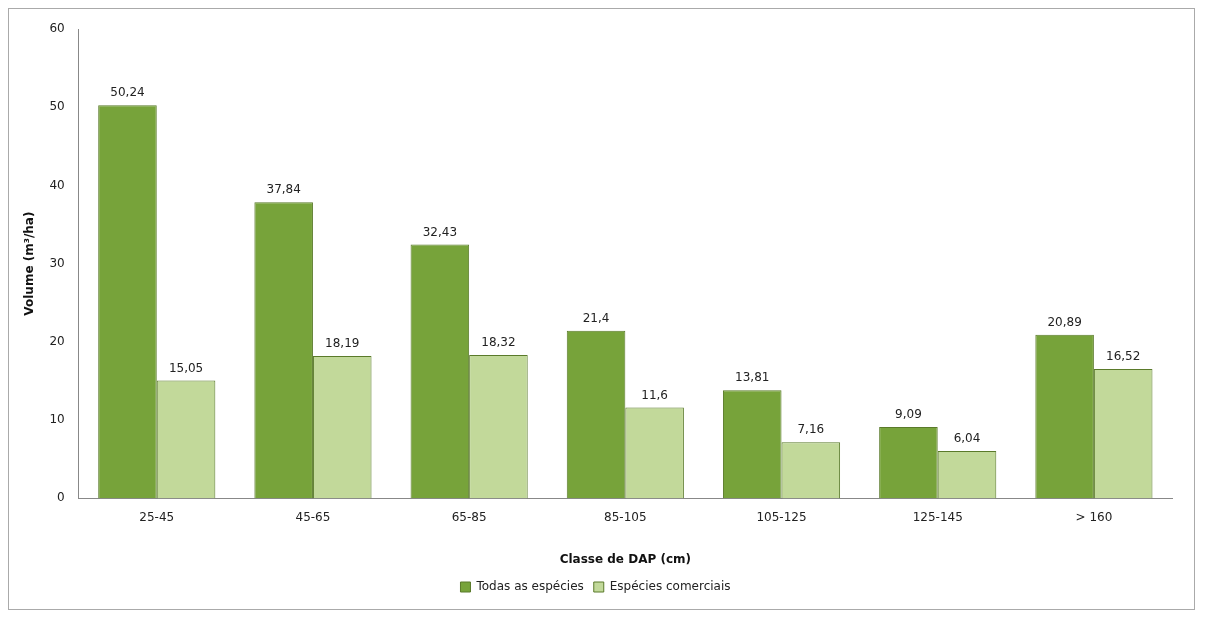 The image size is (1205, 627). What do you see at coordinates (1123, 356) in the screenshot?
I see `data-label: 16,52` at bounding box center [1123, 356].